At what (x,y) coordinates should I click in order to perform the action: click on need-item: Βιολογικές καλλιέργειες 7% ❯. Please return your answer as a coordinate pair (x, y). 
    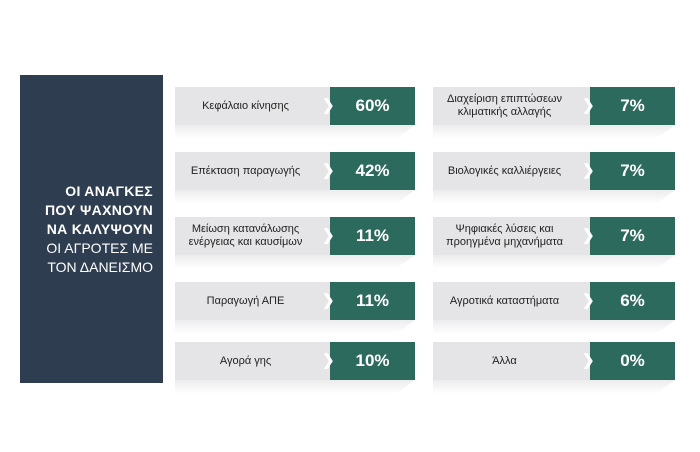
    Looking at the image, I should click on (554, 178).